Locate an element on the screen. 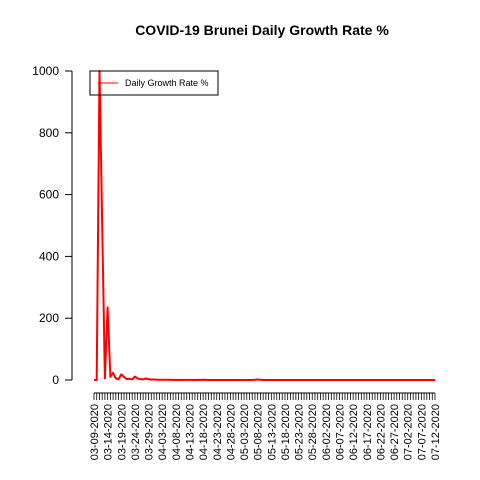  x-tick-label: 07-02-2020 is located at coordinates (409, 432).